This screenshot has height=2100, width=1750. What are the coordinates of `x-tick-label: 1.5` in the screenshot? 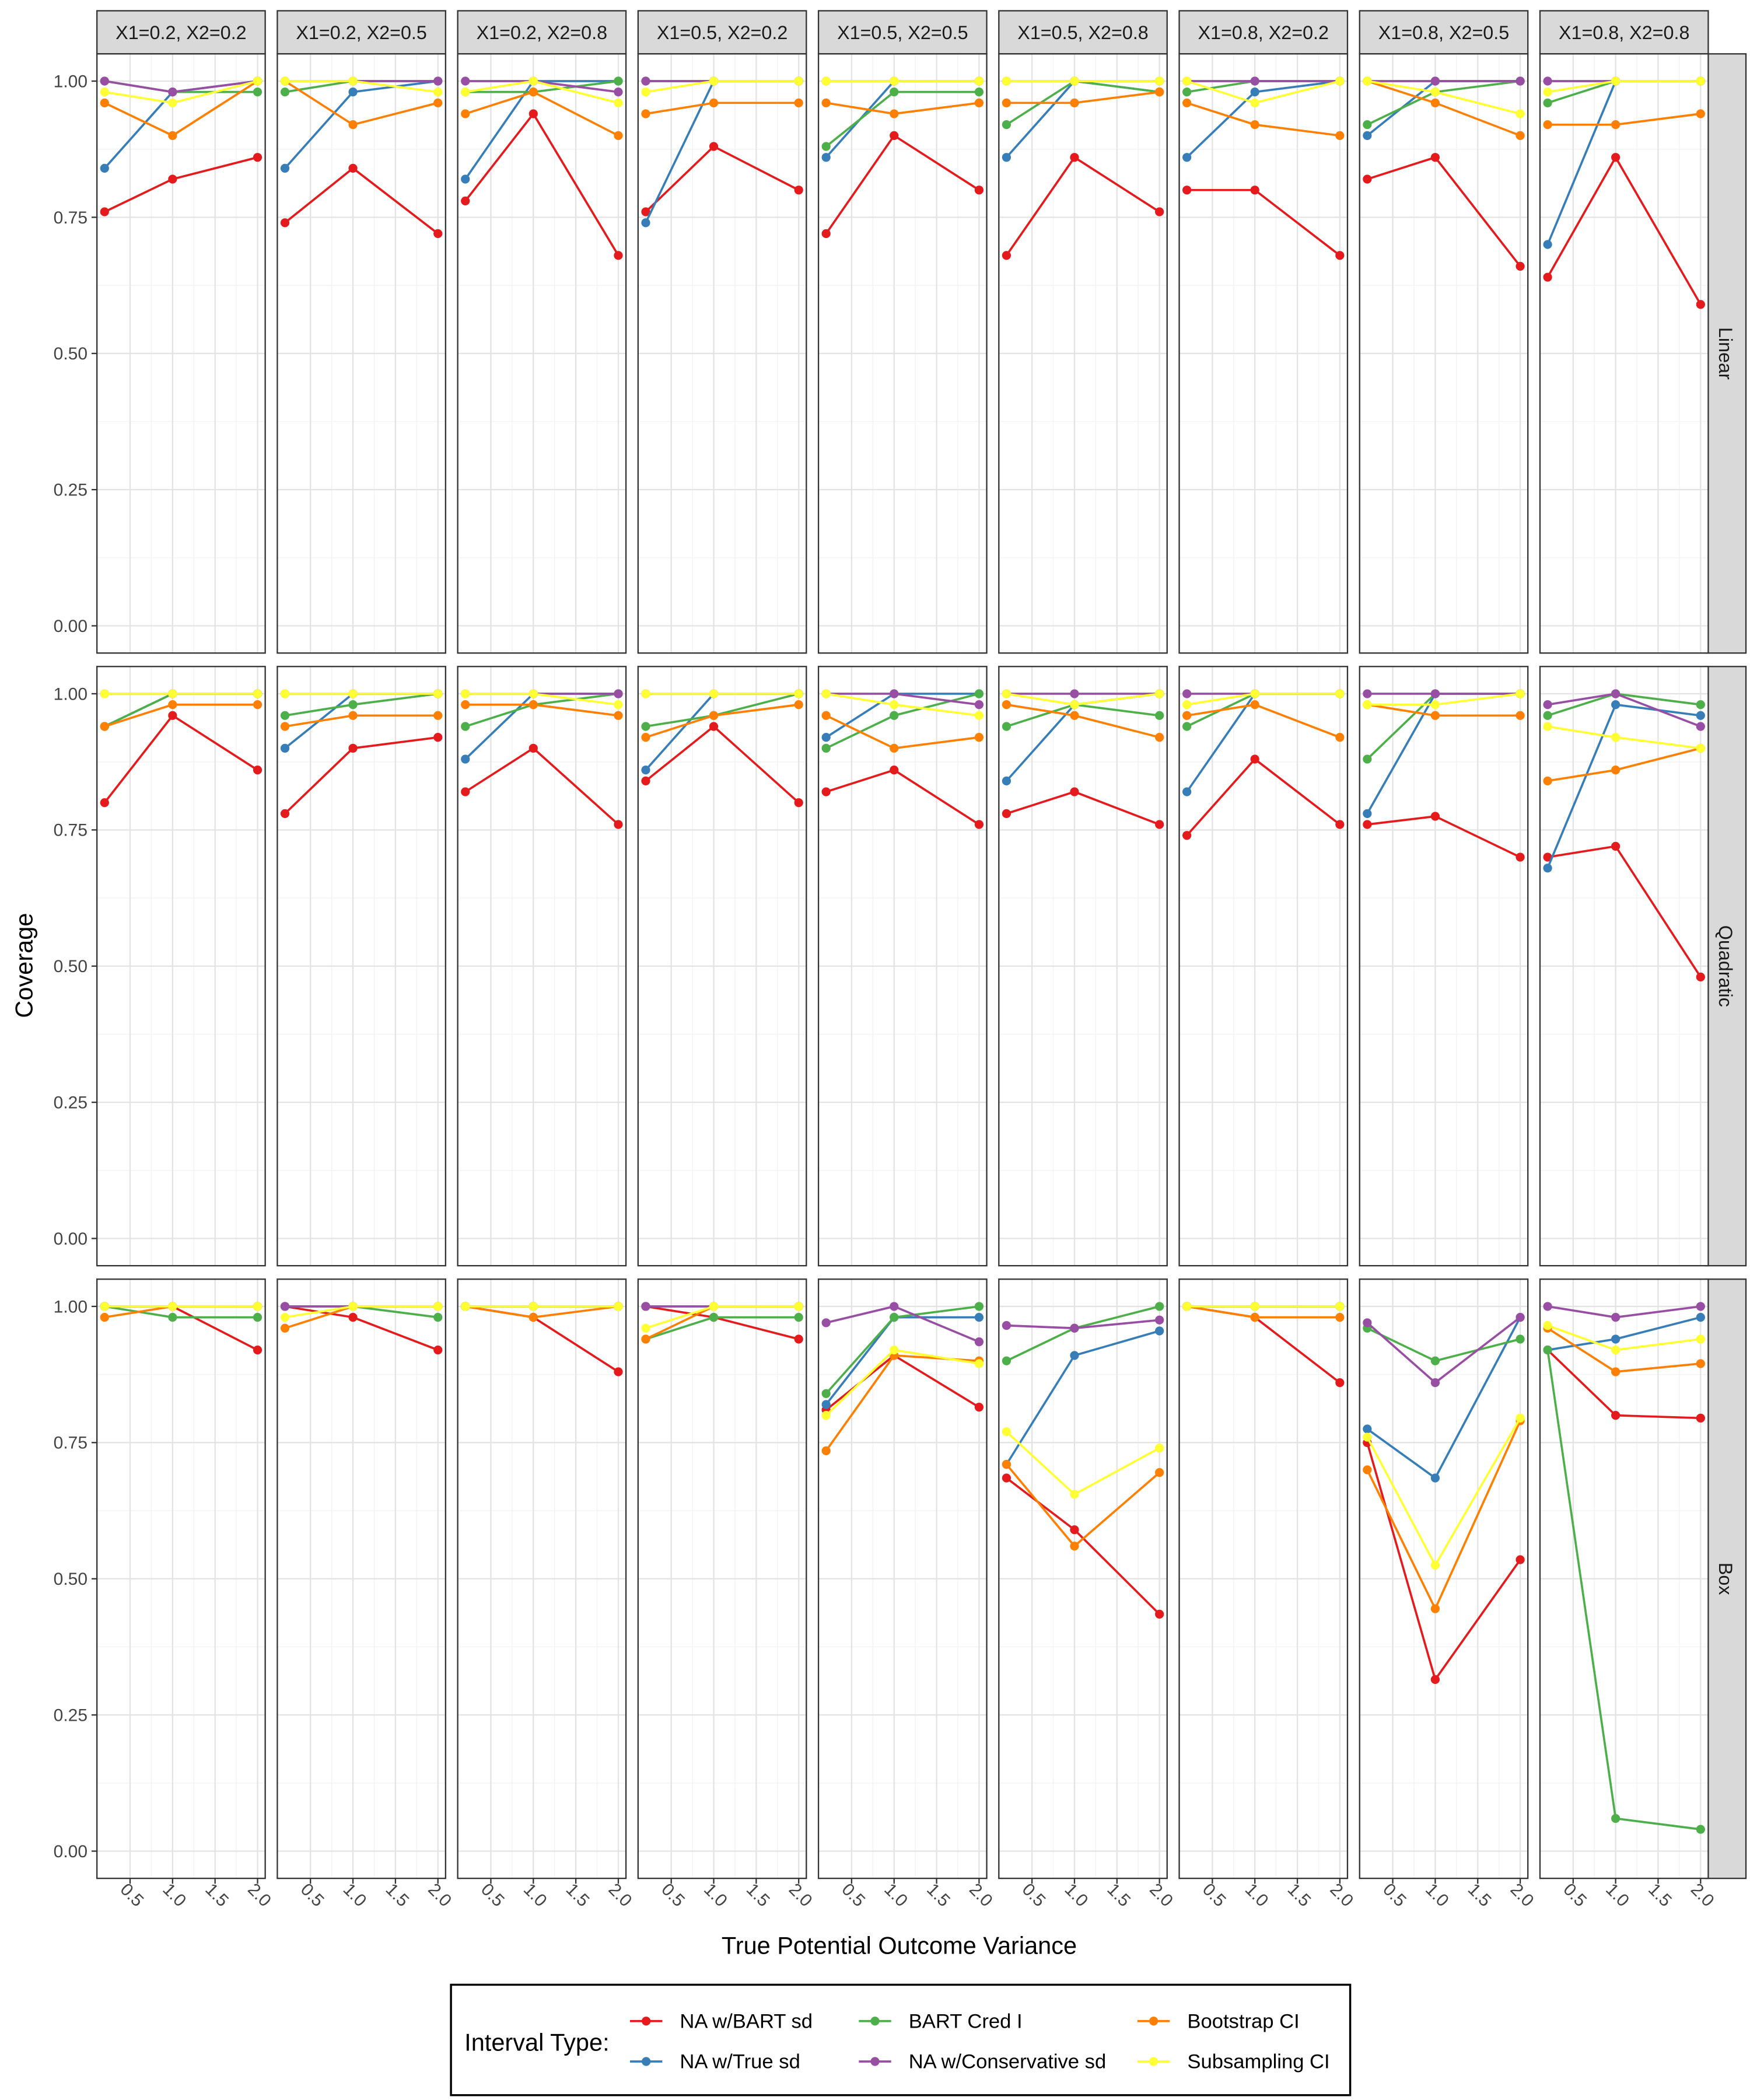 It's located at (577, 1896).